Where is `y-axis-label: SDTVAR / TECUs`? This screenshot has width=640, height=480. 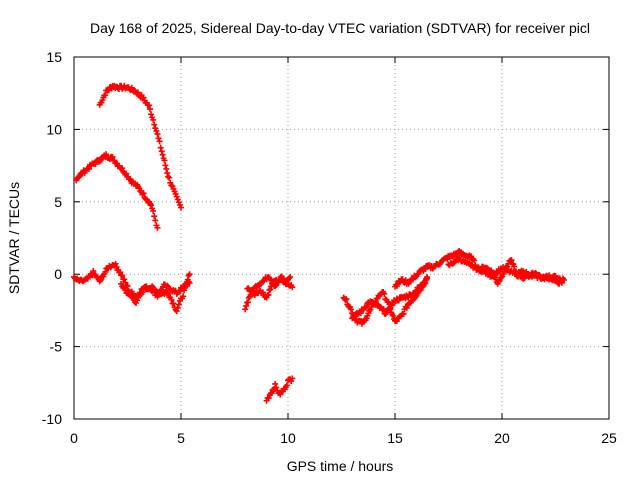
y-axis-label: SDTVAR / TECUs is located at coordinates (14, 238).